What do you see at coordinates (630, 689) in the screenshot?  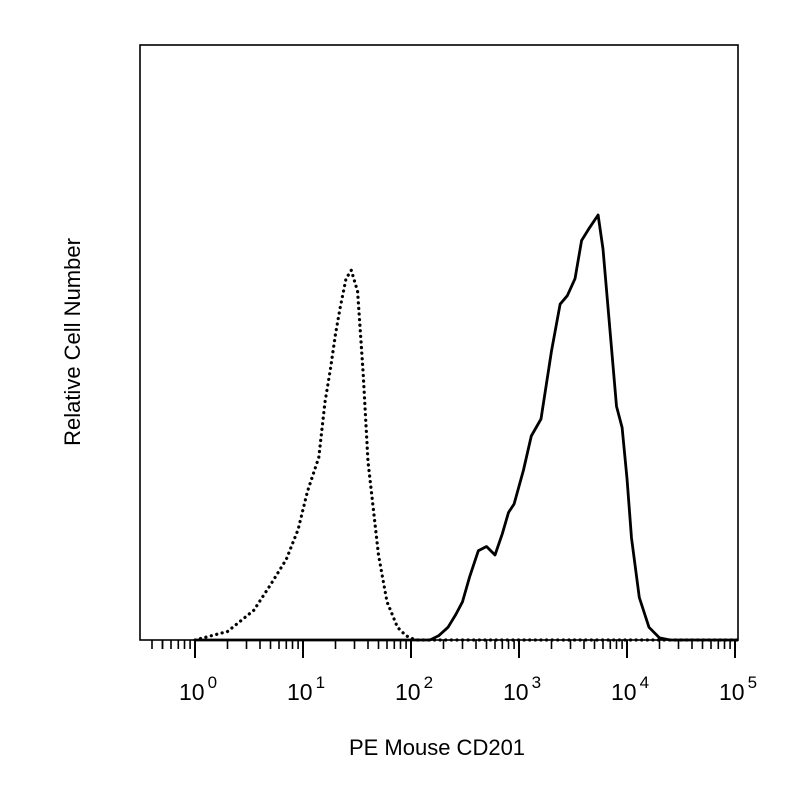 I see `x-tick-label: 10 4` at bounding box center [630, 689].